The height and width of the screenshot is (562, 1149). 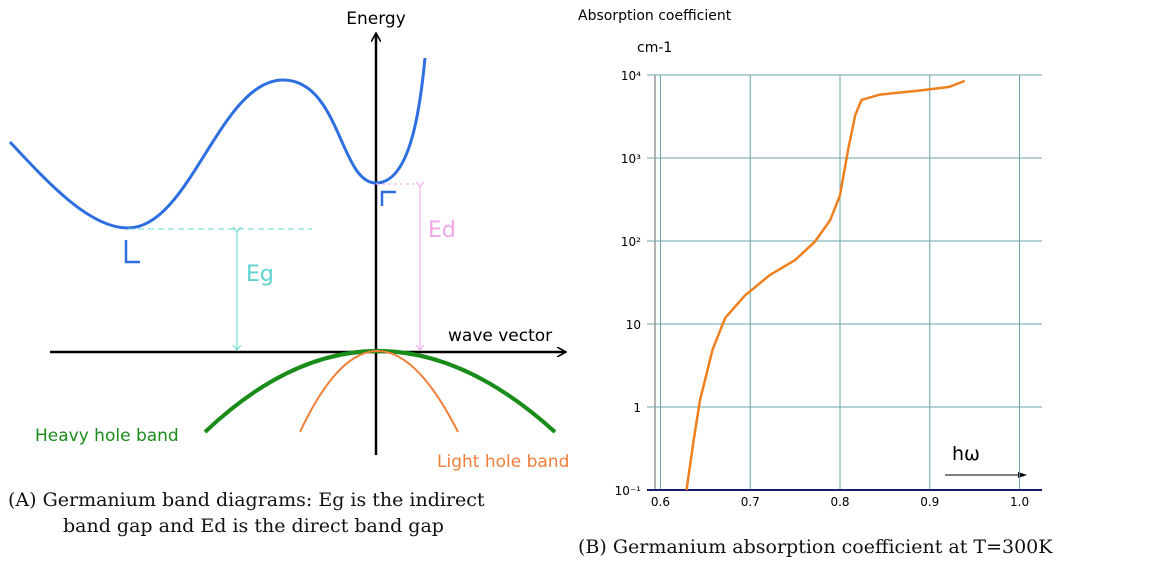 I want to click on y-tick-label: 10⁻¹, so click(x=628, y=491).